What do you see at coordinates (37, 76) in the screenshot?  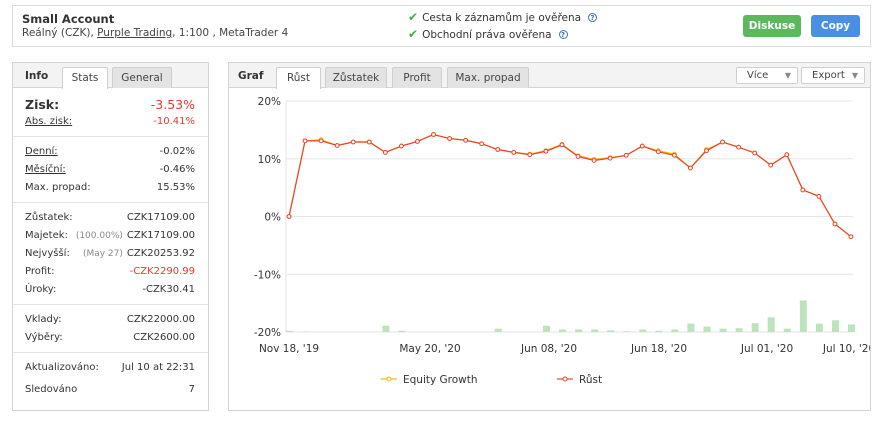 I see `panel-title: Info` at bounding box center [37, 76].